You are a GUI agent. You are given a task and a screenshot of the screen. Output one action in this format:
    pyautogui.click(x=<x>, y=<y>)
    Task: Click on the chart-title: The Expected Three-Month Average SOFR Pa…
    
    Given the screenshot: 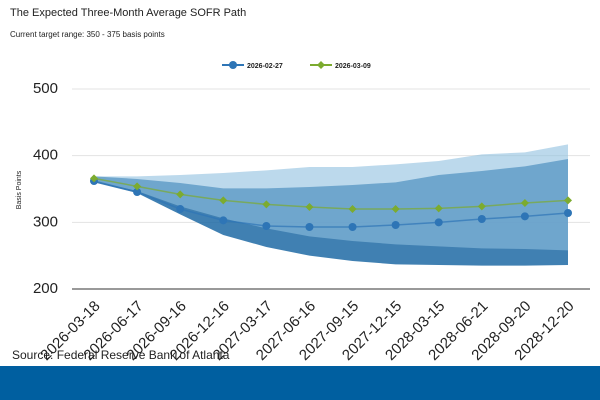 What is the action you would take?
    pyautogui.click(x=128, y=13)
    